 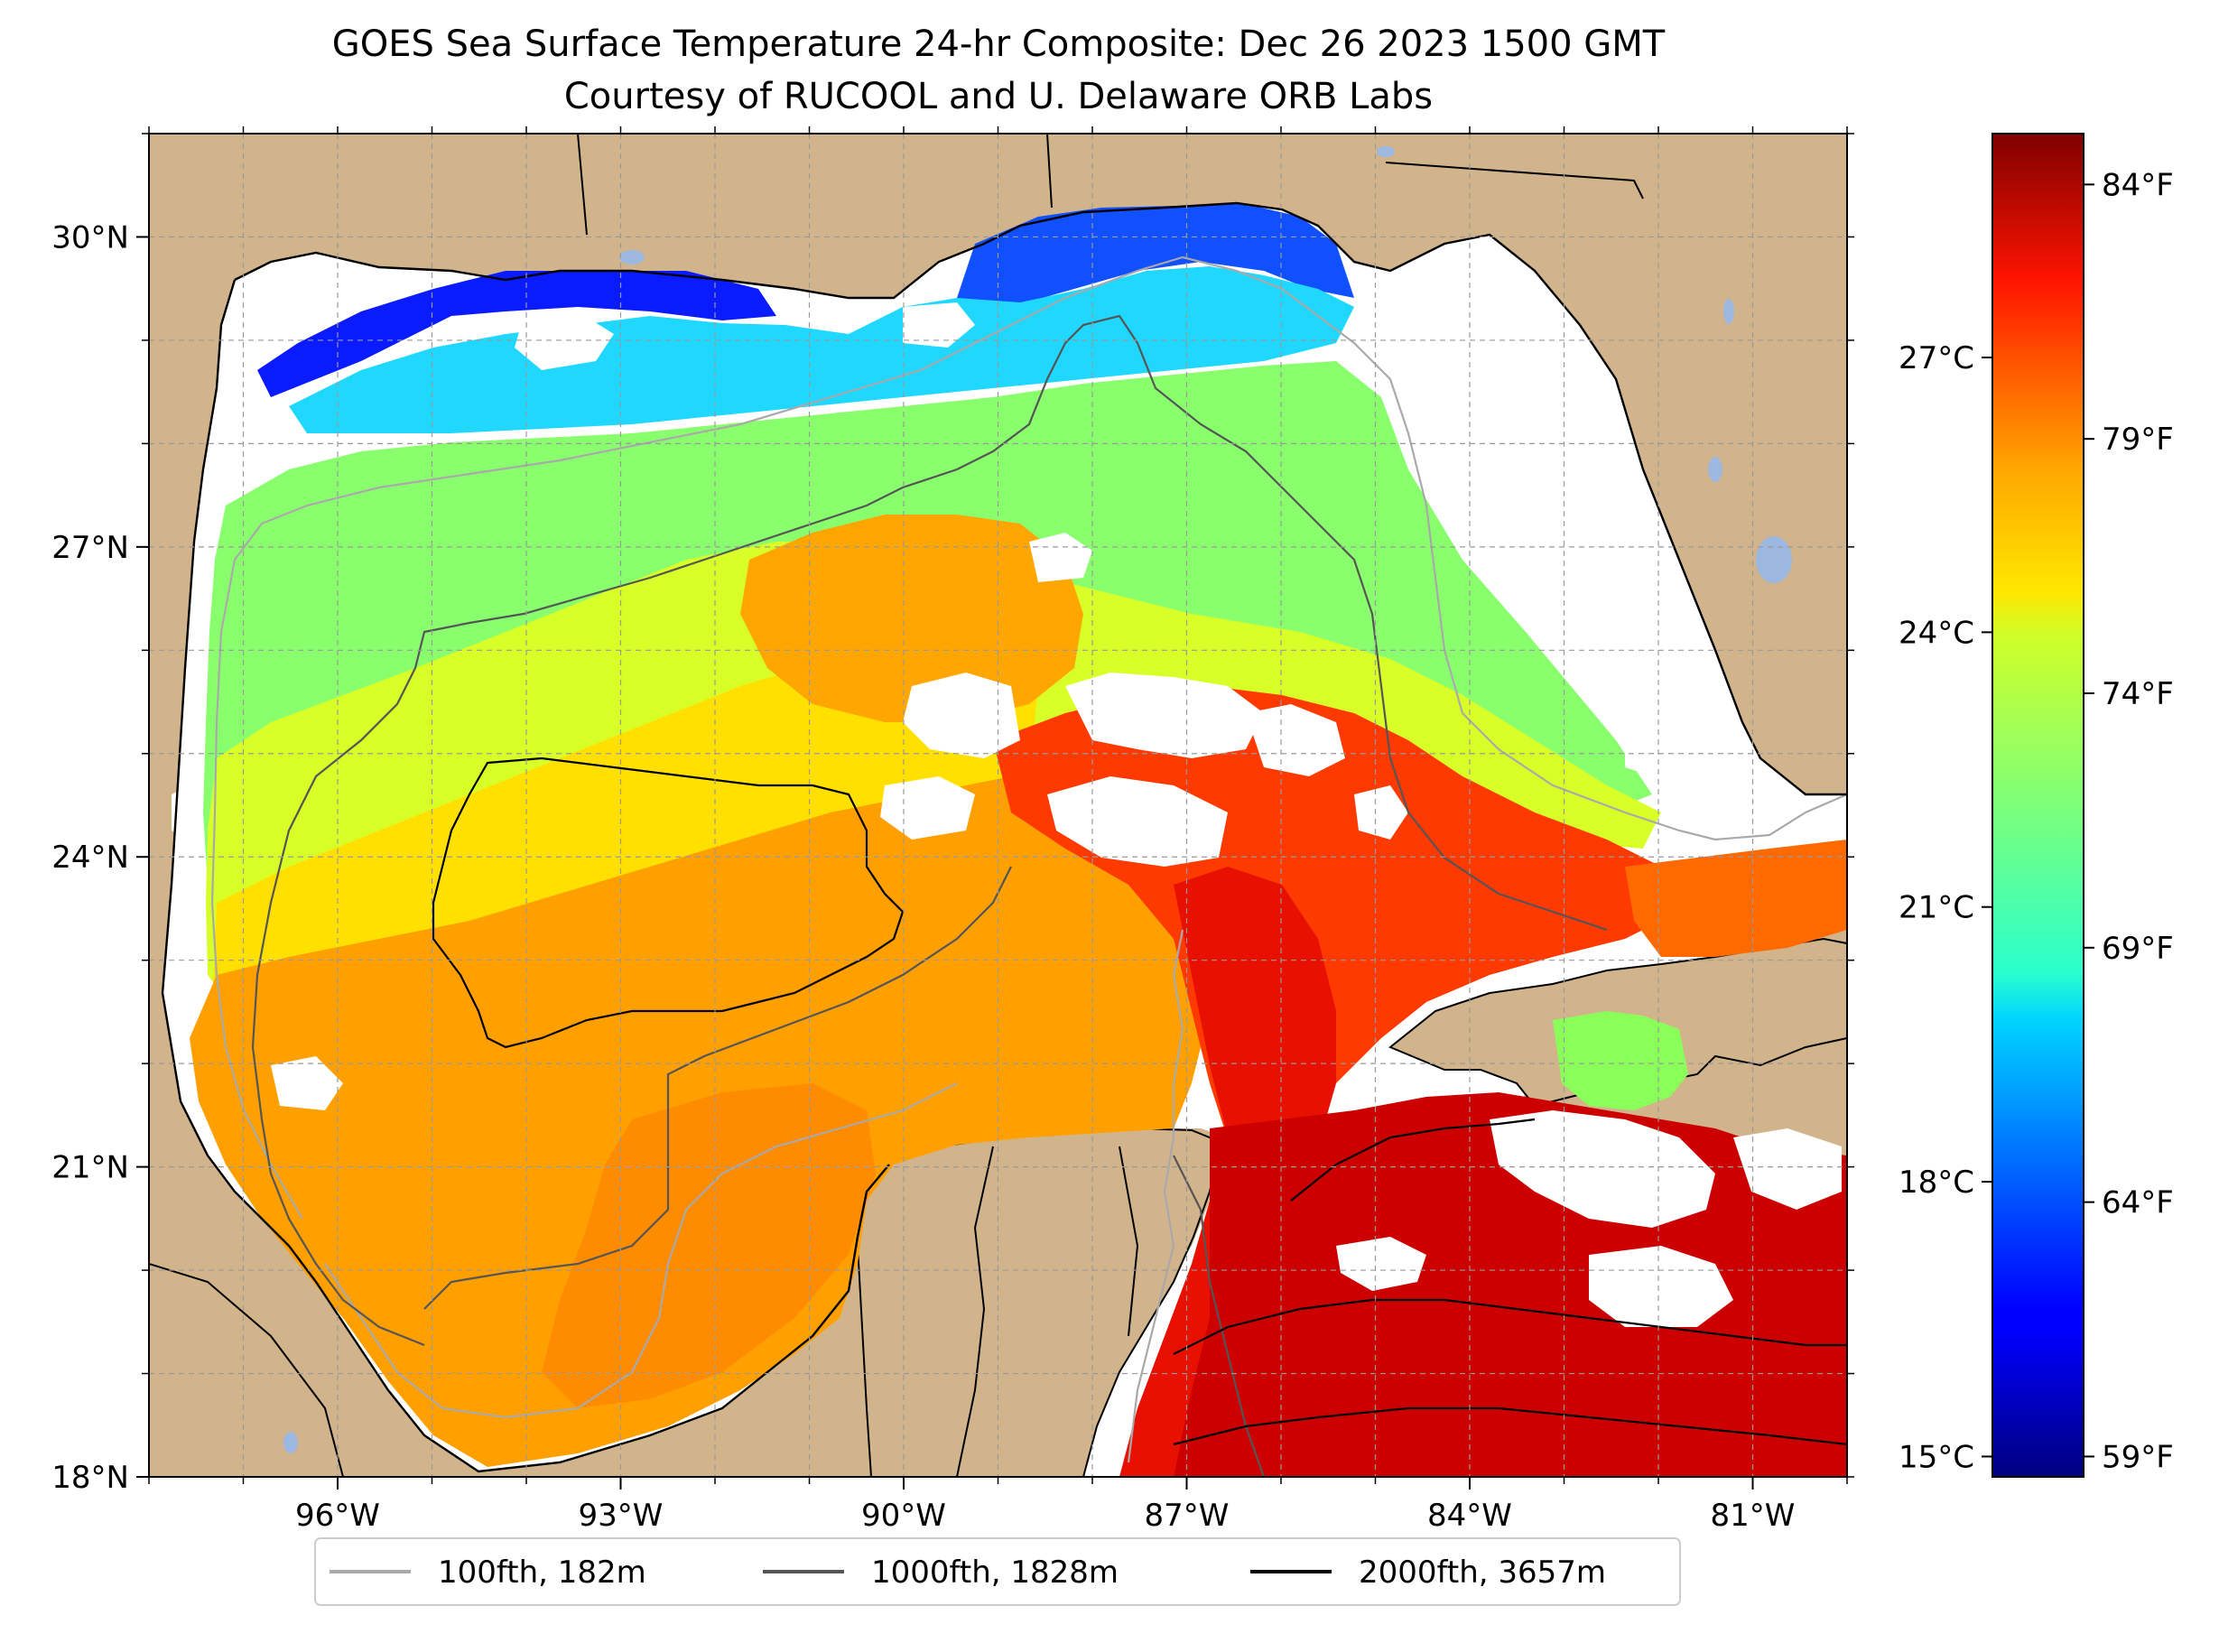 What do you see at coordinates (1936, 1457) in the screenshot?
I see `colorbar-c-label: 15°C` at bounding box center [1936, 1457].